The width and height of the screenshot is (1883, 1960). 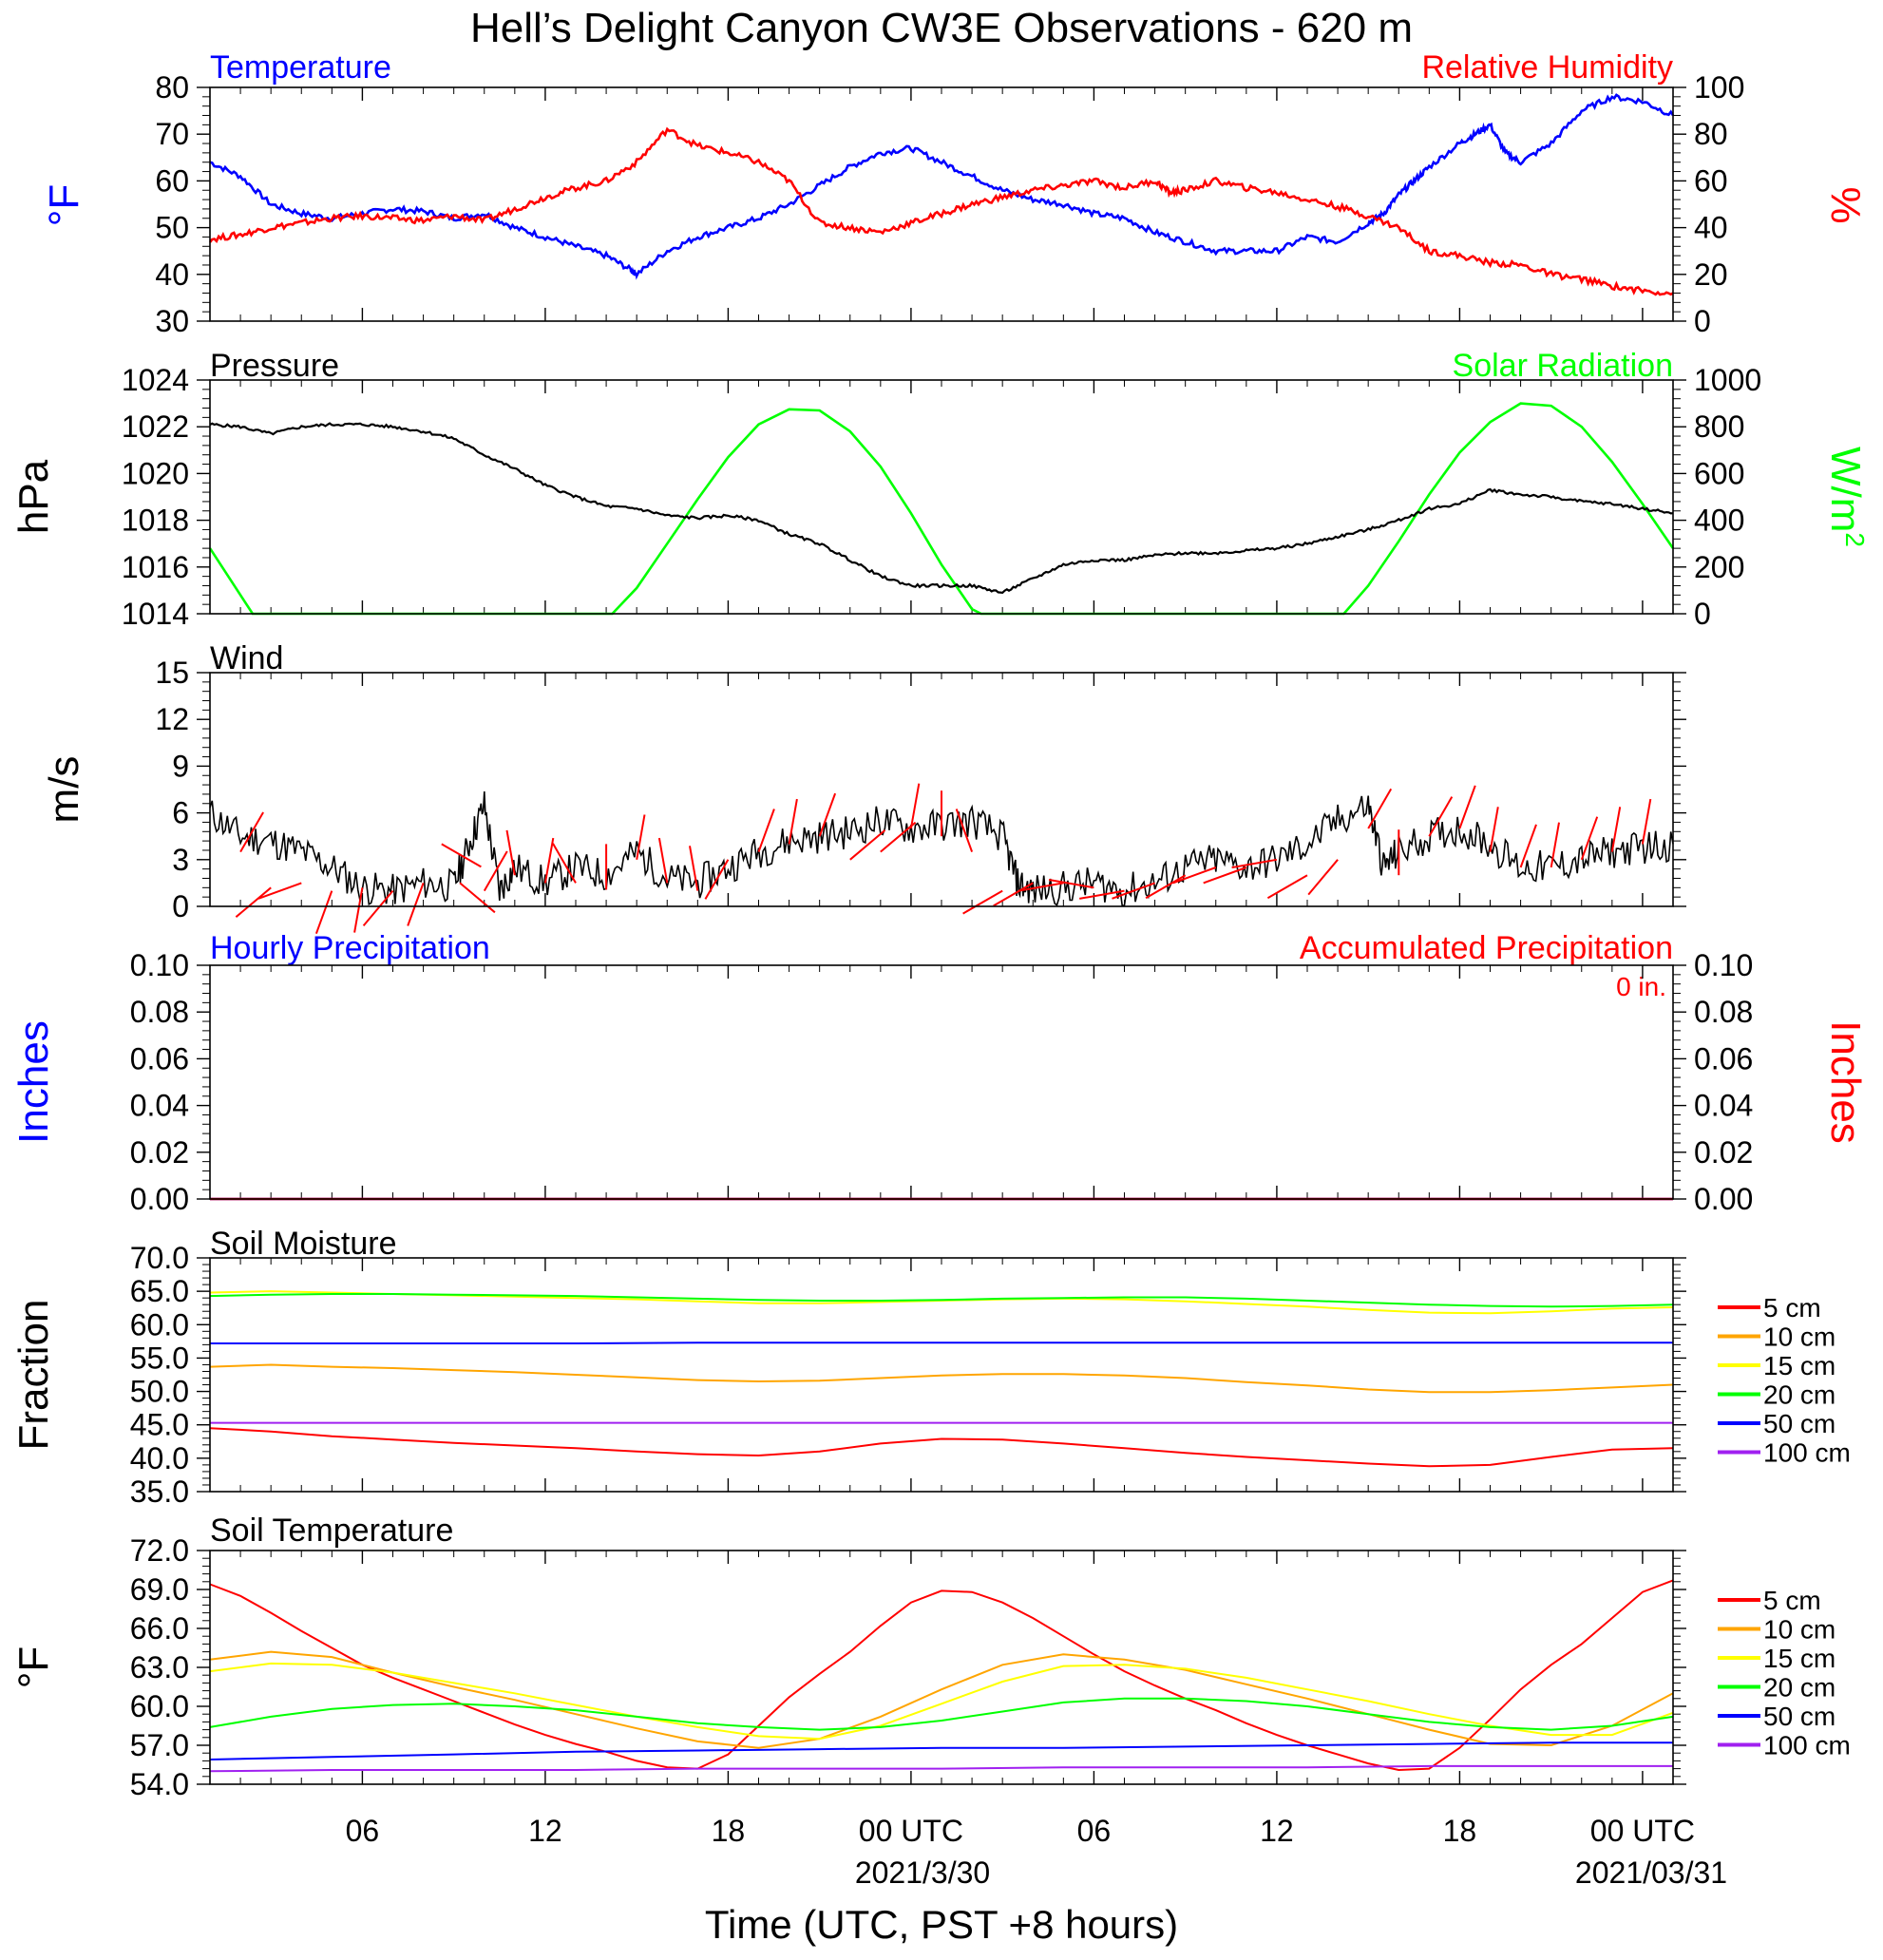 I want to click on x-tick-label: 06, so click(x=363, y=1831).